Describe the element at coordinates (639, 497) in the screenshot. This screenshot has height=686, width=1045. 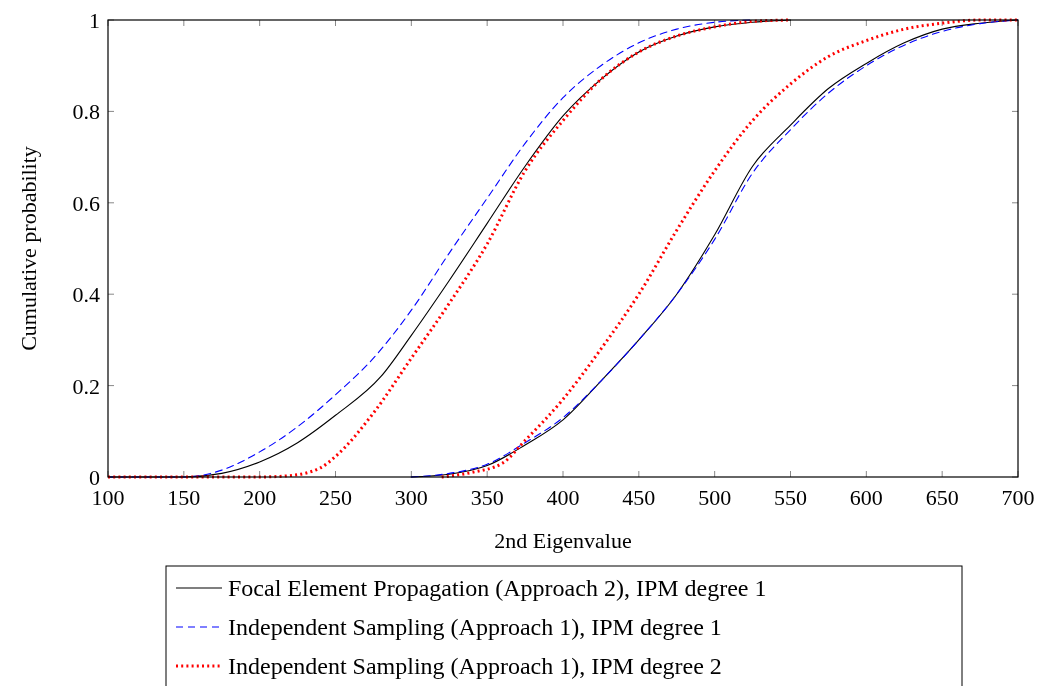
I see `x-tick-label: 450` at that location.